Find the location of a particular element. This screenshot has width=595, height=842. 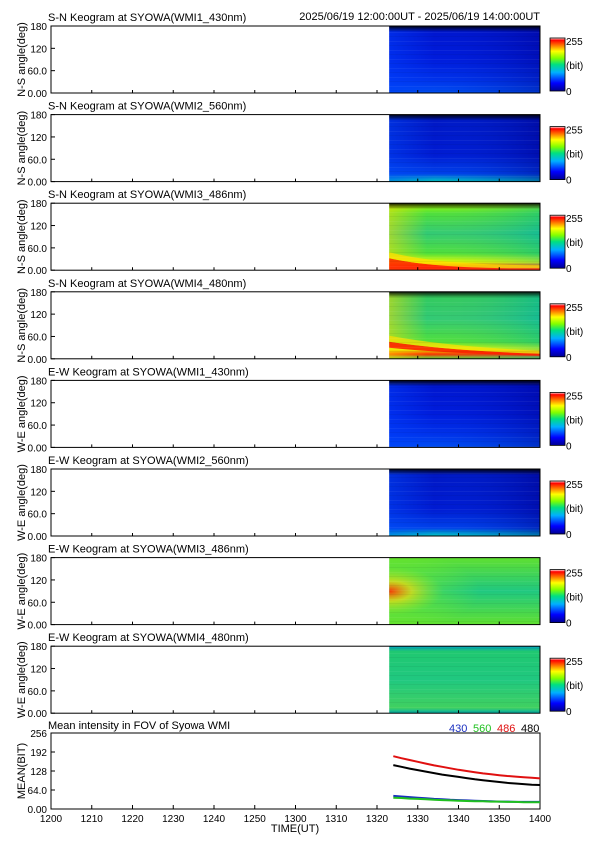

x-tick-label: 1400 is located at coordinates (540, 819).